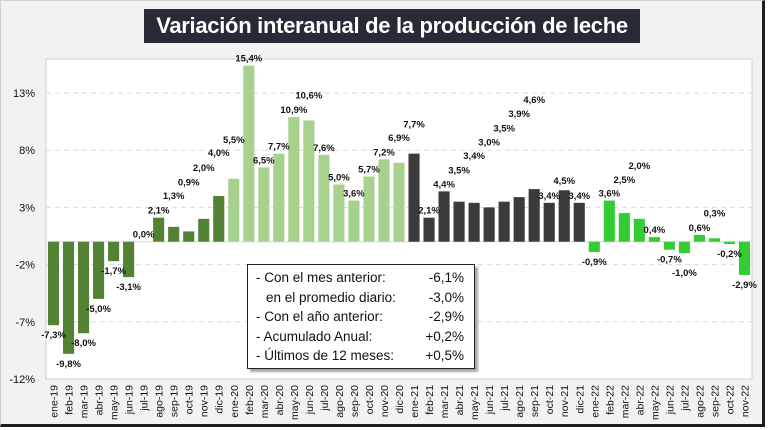  I want to click on summary-row-12-months: - Últimos de 12 meses: +0,5%, so click(365, 356).